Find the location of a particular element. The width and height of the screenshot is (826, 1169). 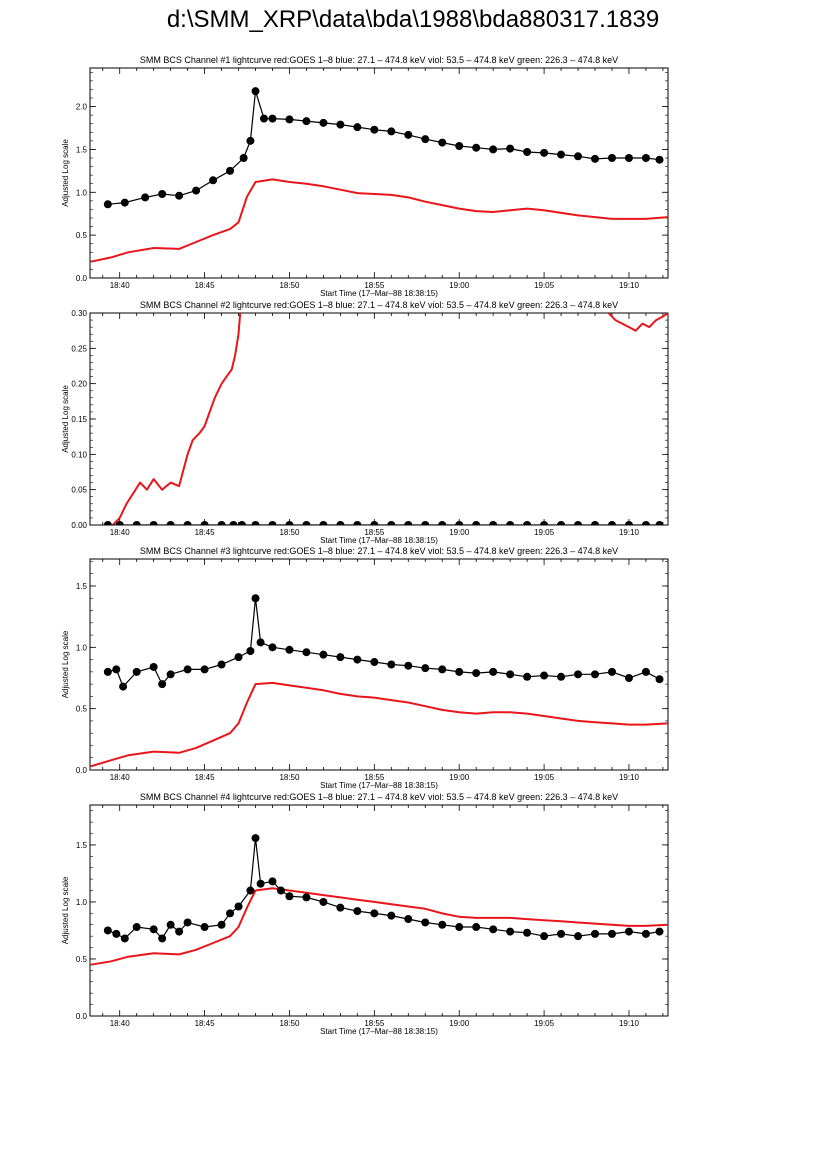

y-tick-label: 0.10 is located at coordinates (79, 454).